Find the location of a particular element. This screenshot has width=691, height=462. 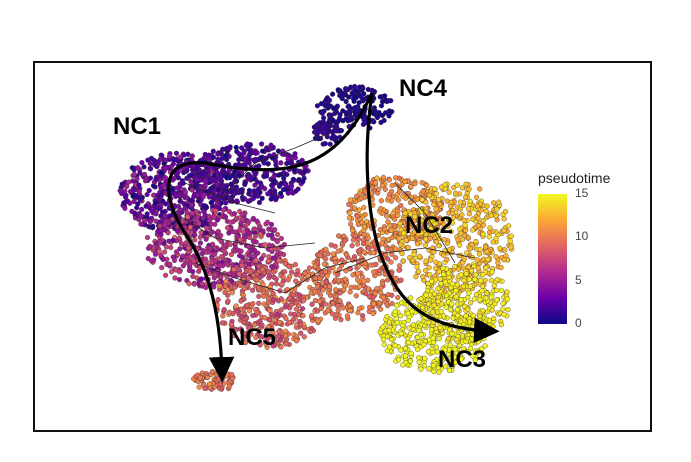

cluster-label-nc5: NC5 is located at coordinates (252, 337).